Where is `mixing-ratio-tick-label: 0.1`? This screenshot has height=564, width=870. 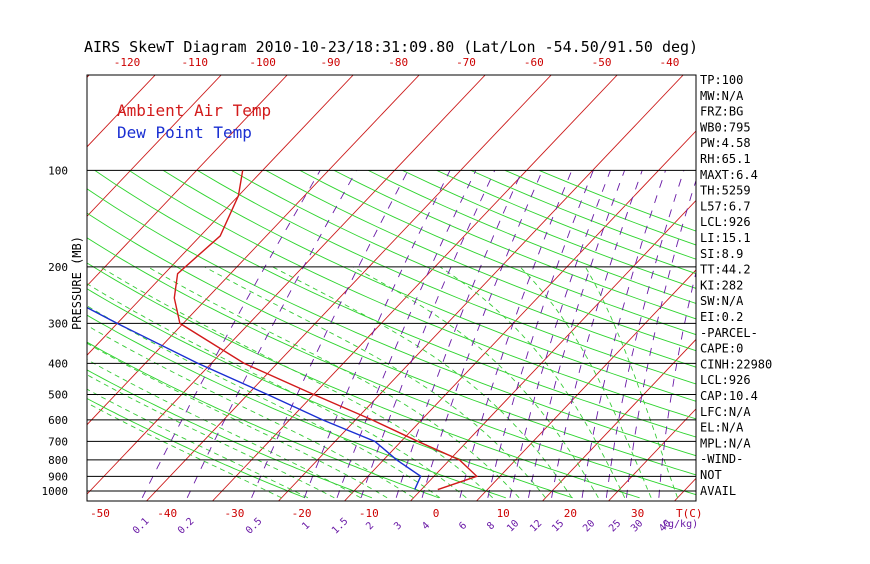 mixing-ratio-tick-label: 0.1 is located at coordinates (141, 526).